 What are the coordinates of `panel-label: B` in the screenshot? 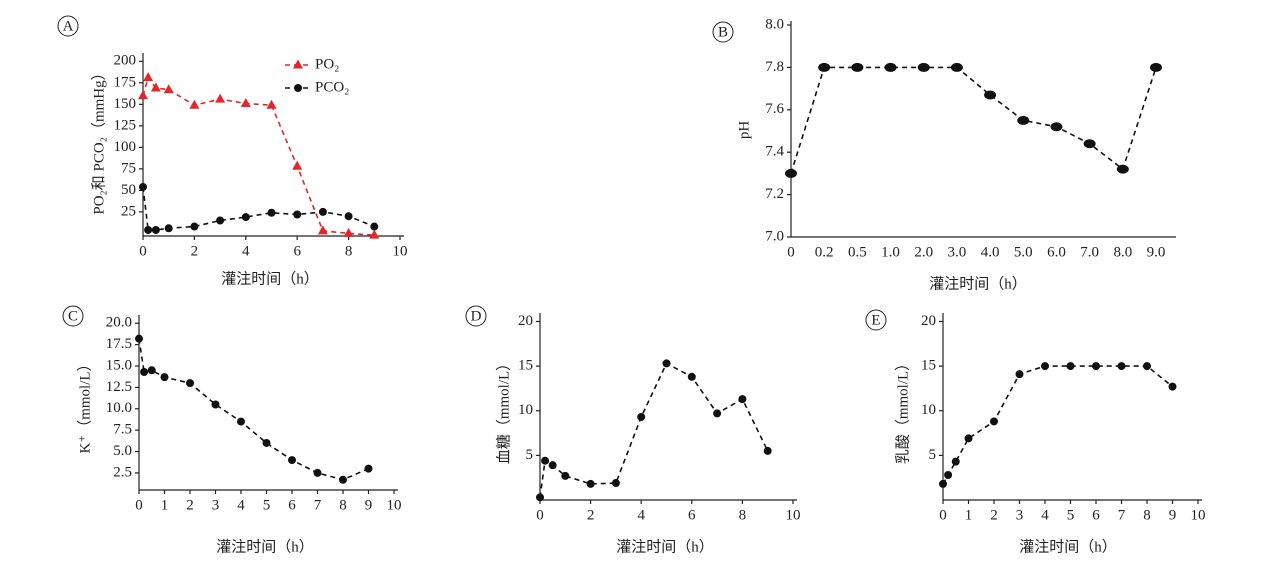 It's located at (723, 32).